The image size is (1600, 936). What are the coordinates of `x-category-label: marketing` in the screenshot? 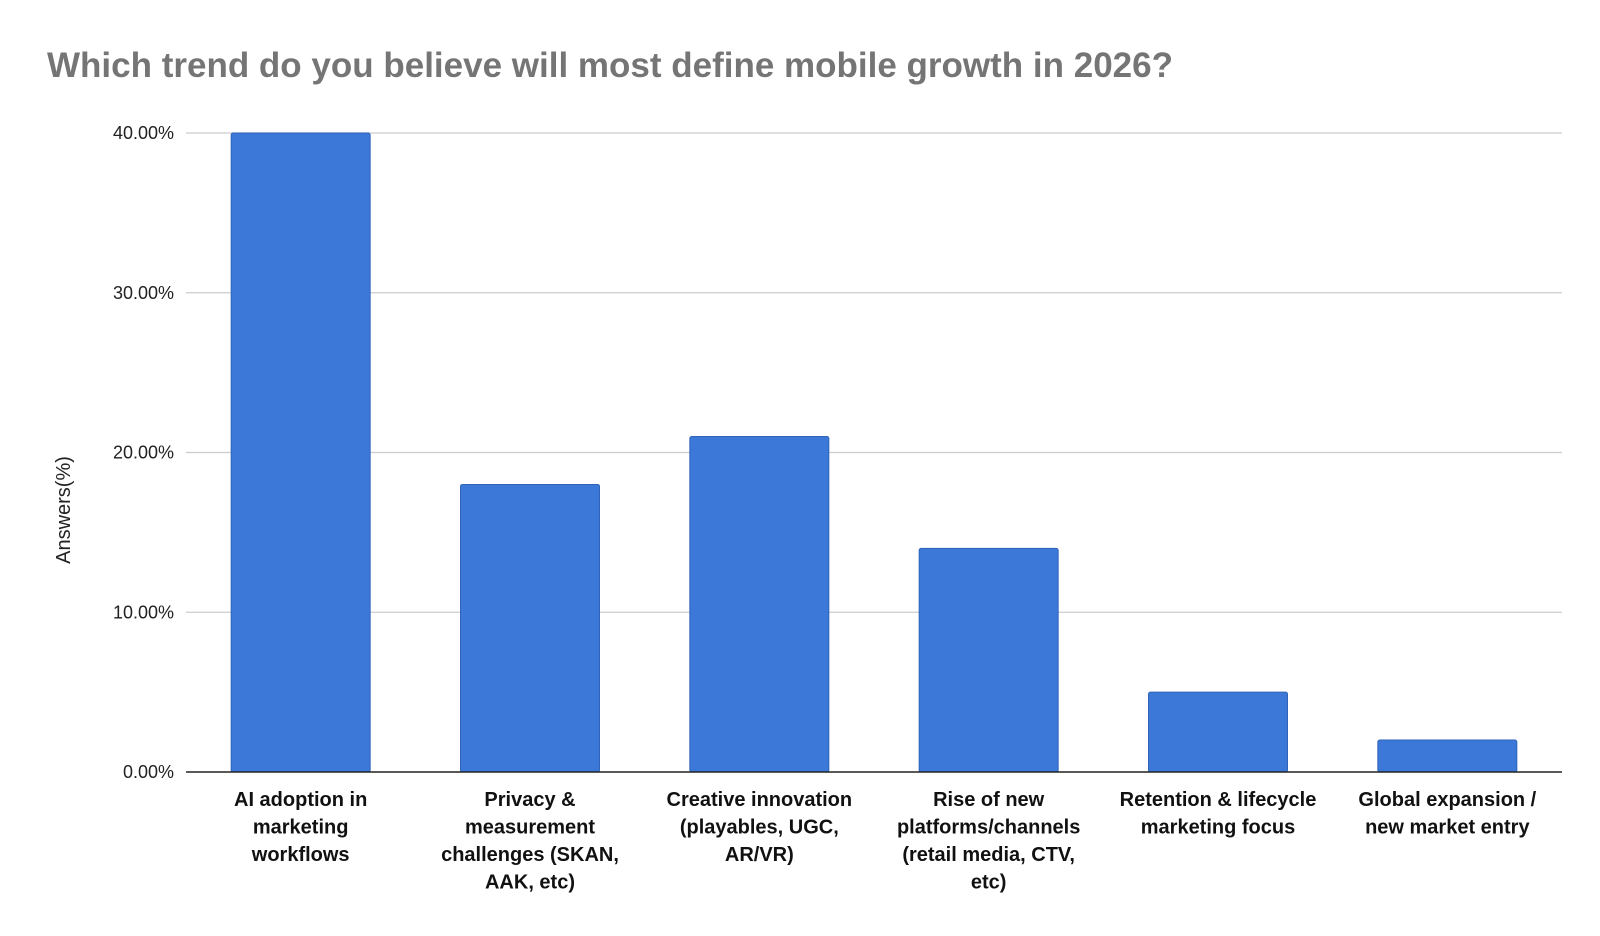 It's located at (301, 828).